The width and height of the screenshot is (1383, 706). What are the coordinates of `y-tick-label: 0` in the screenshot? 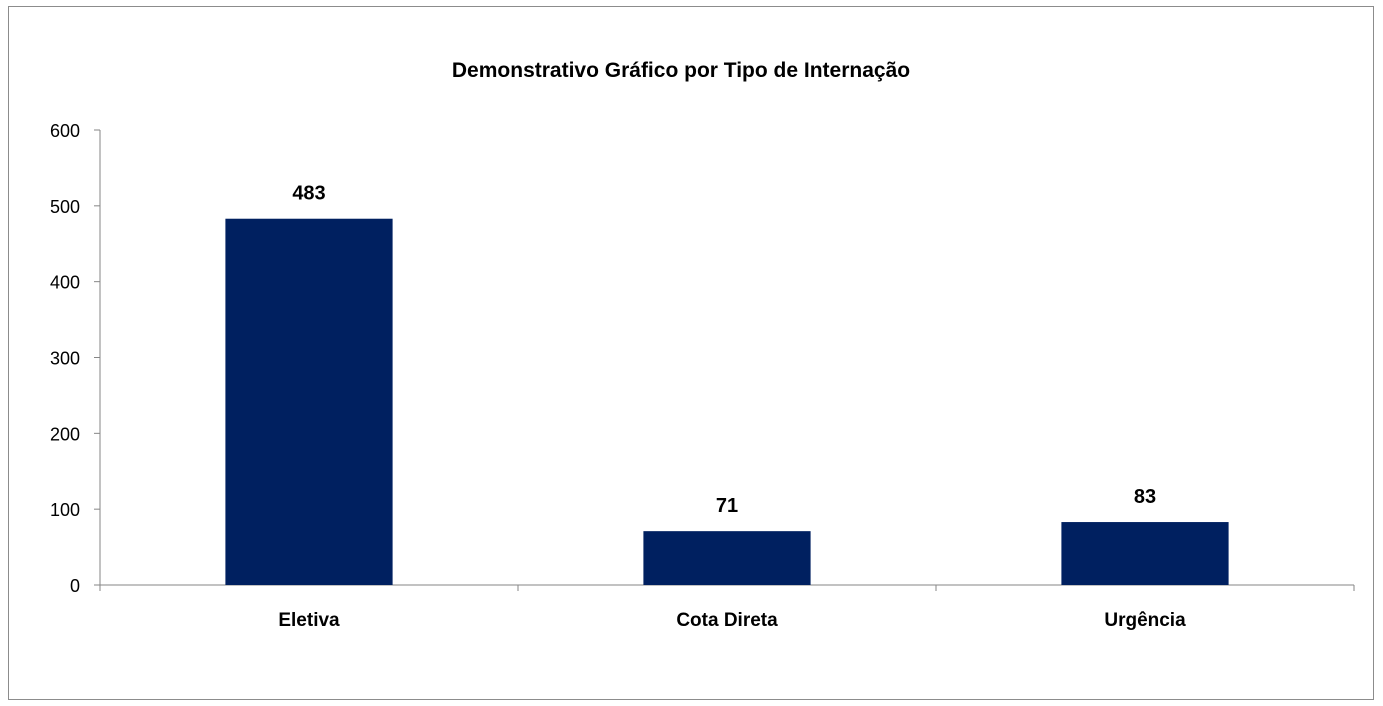 It's located at (75, 586).